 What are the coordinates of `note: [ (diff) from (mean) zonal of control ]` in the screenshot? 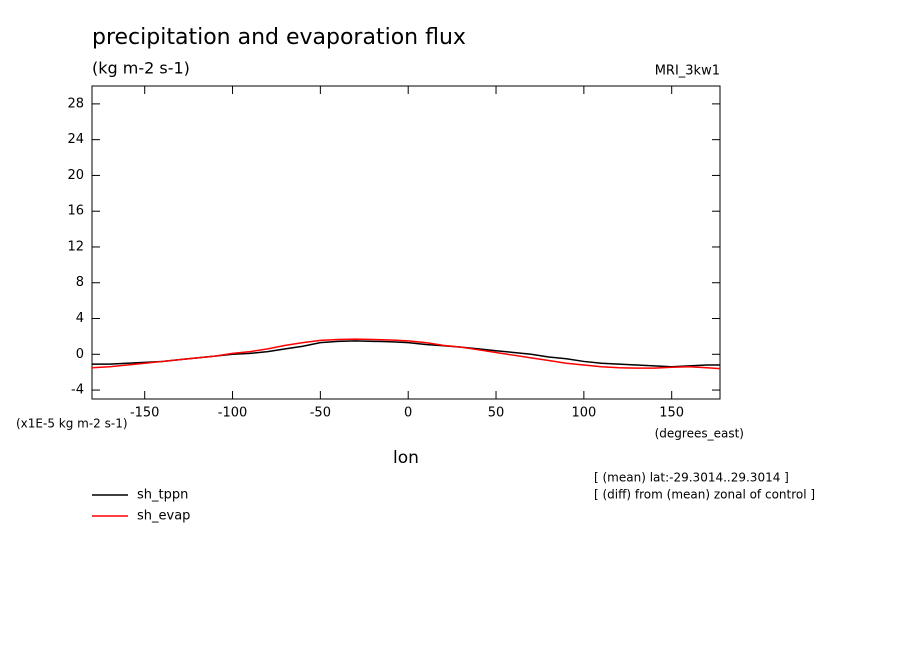 It's located at (704, 495).